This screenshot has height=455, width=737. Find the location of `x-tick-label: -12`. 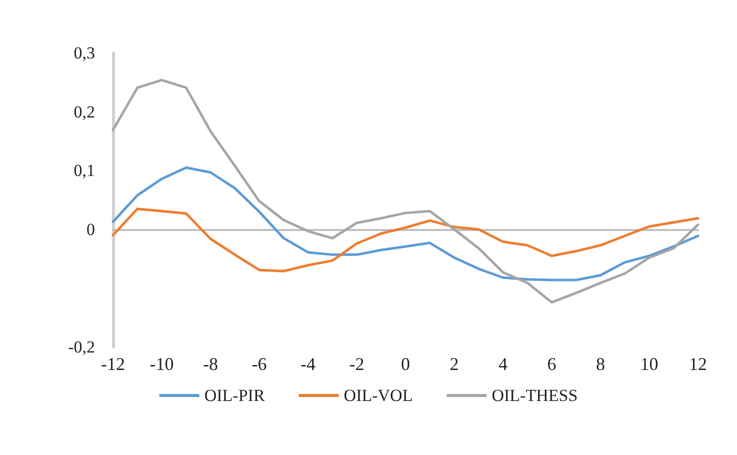

x-tick-label: -12 is located at coordinates (113, 364).